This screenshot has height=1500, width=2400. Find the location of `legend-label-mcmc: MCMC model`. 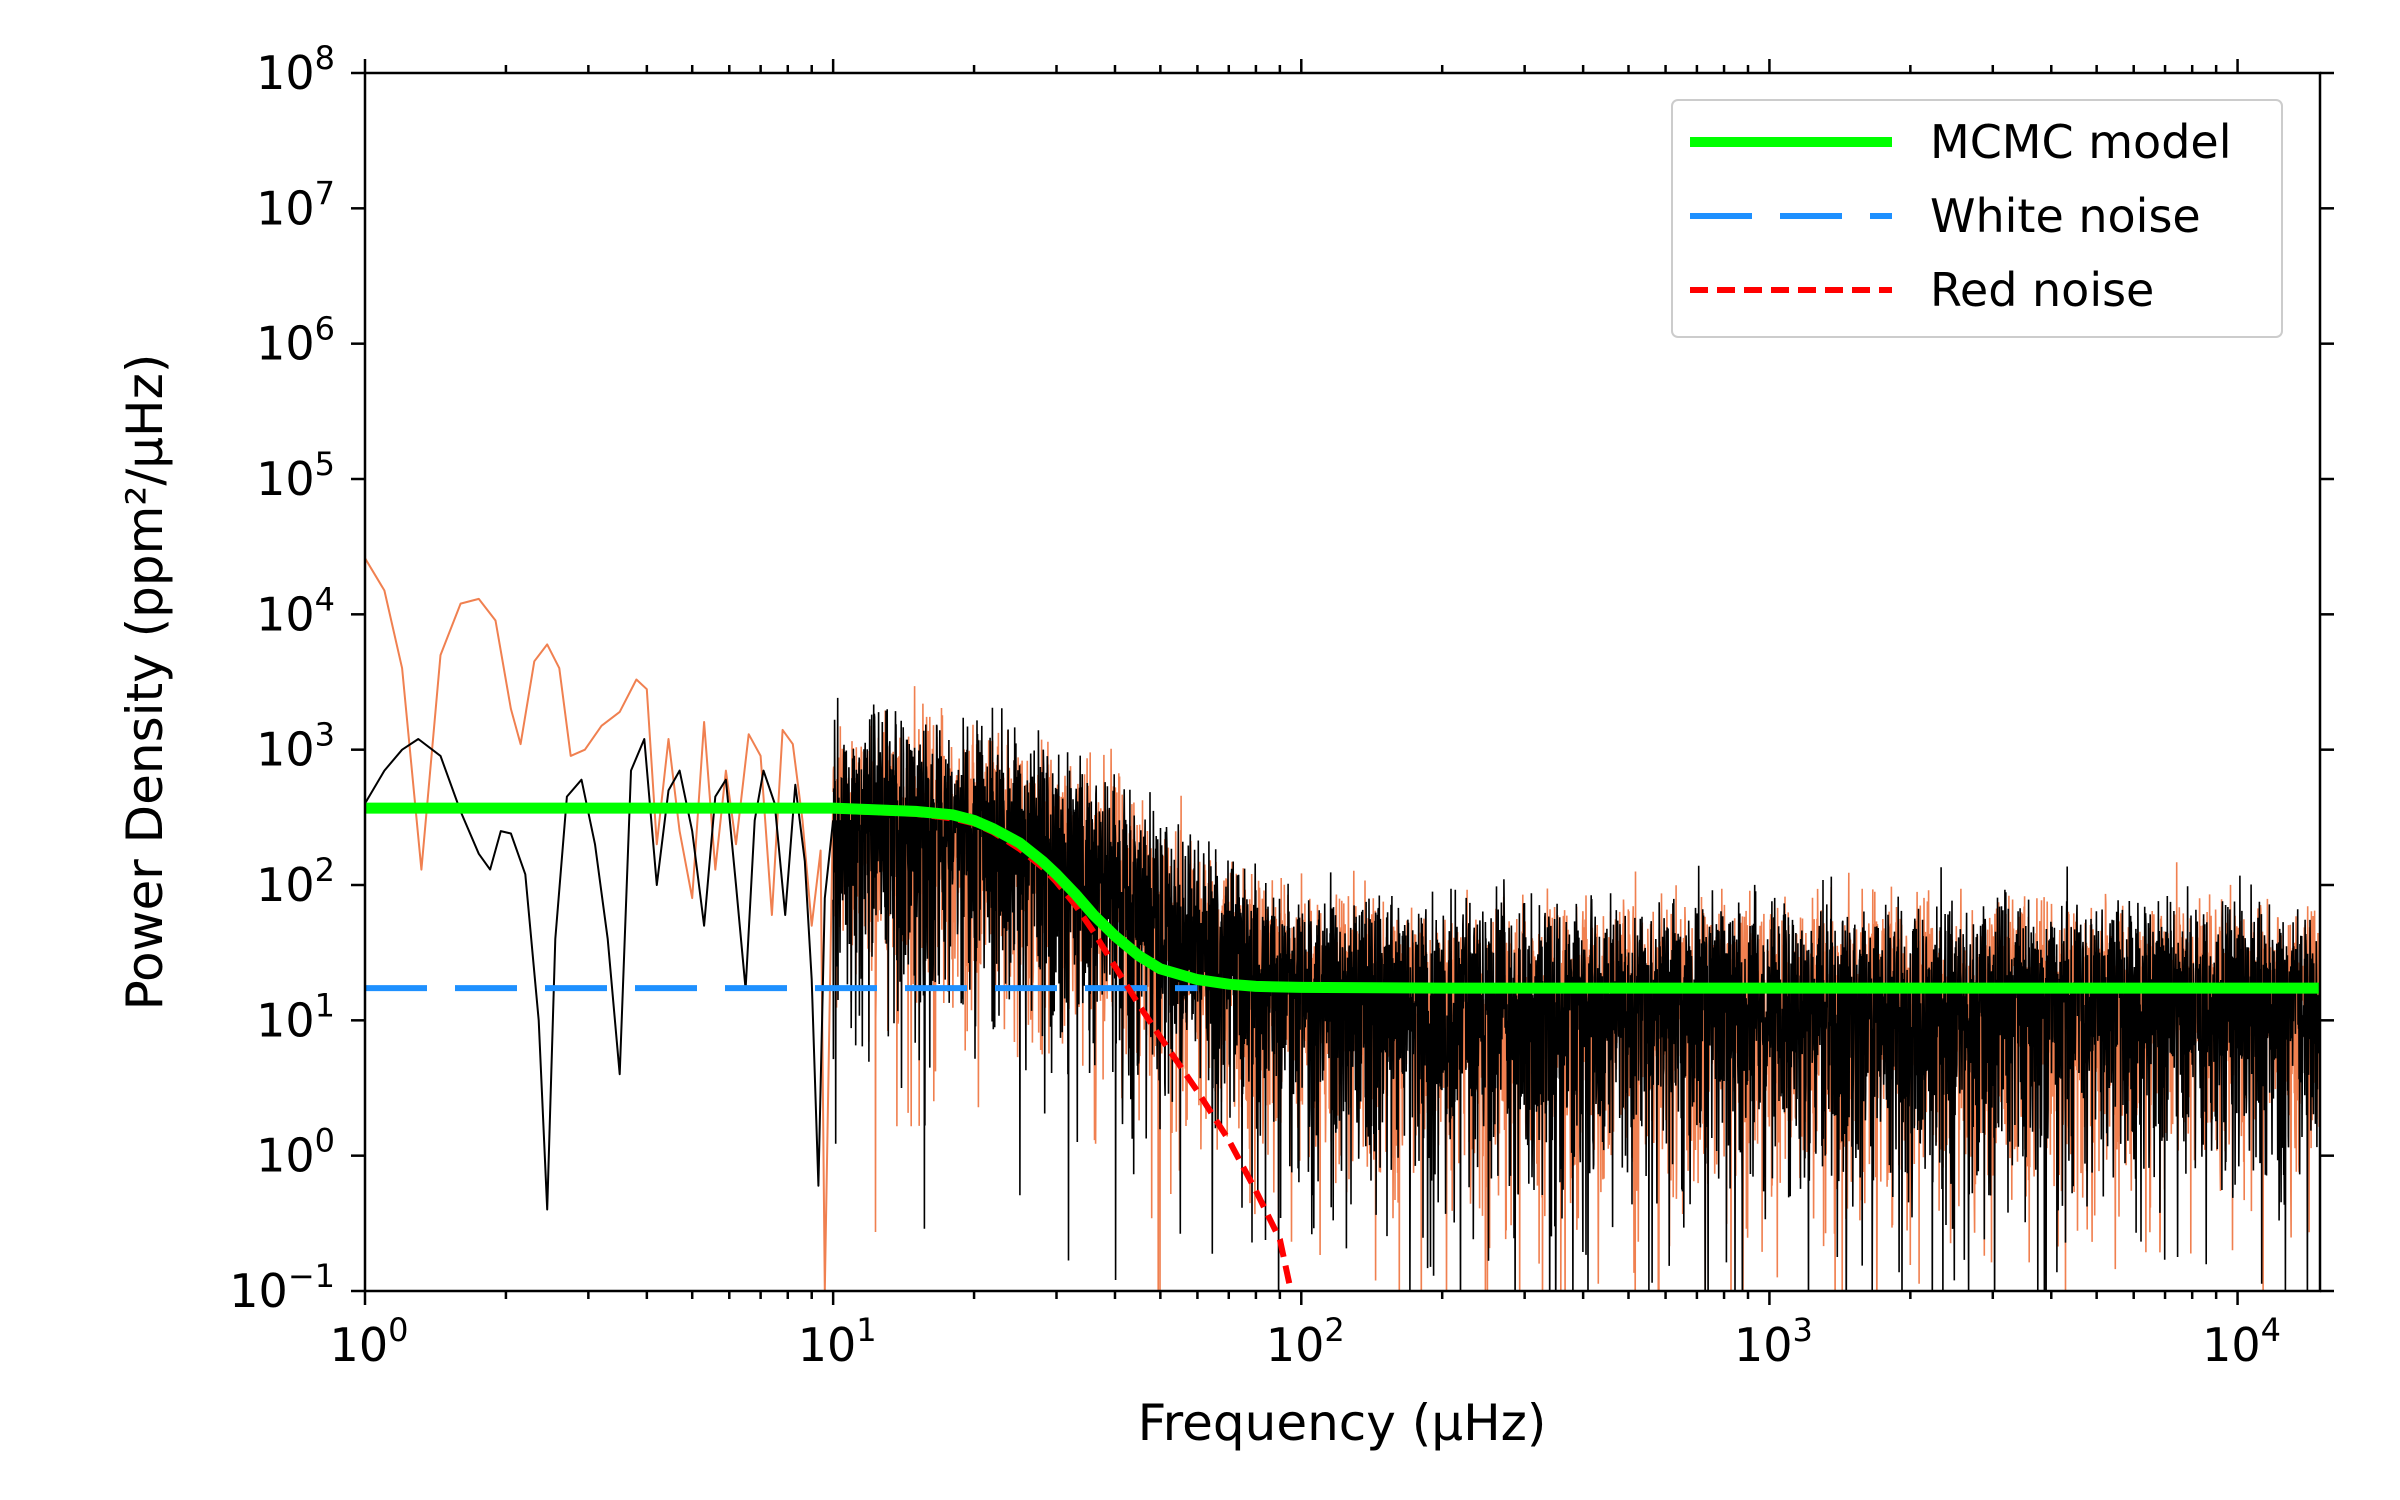

legend-label-mcmc: MCMC model is located at coordinates (2080, 142).